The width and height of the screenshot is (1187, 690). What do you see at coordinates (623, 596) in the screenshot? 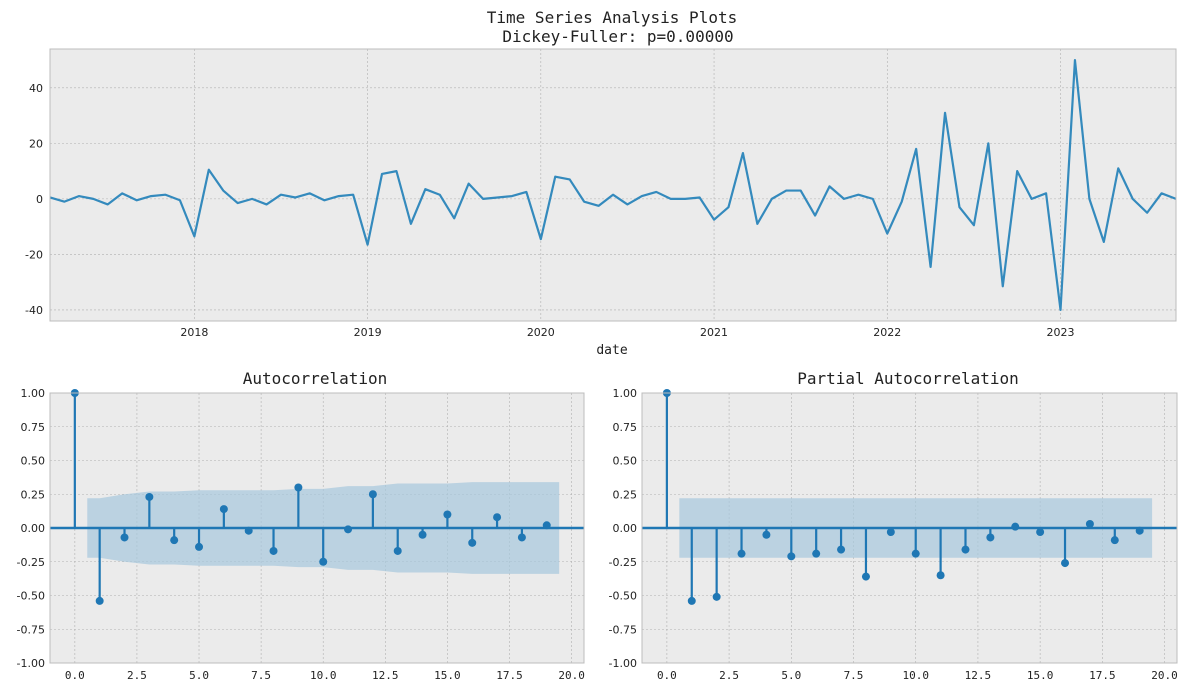
I see `pacf-y-tick-label: -0.50` at bounding box center [623, 596].